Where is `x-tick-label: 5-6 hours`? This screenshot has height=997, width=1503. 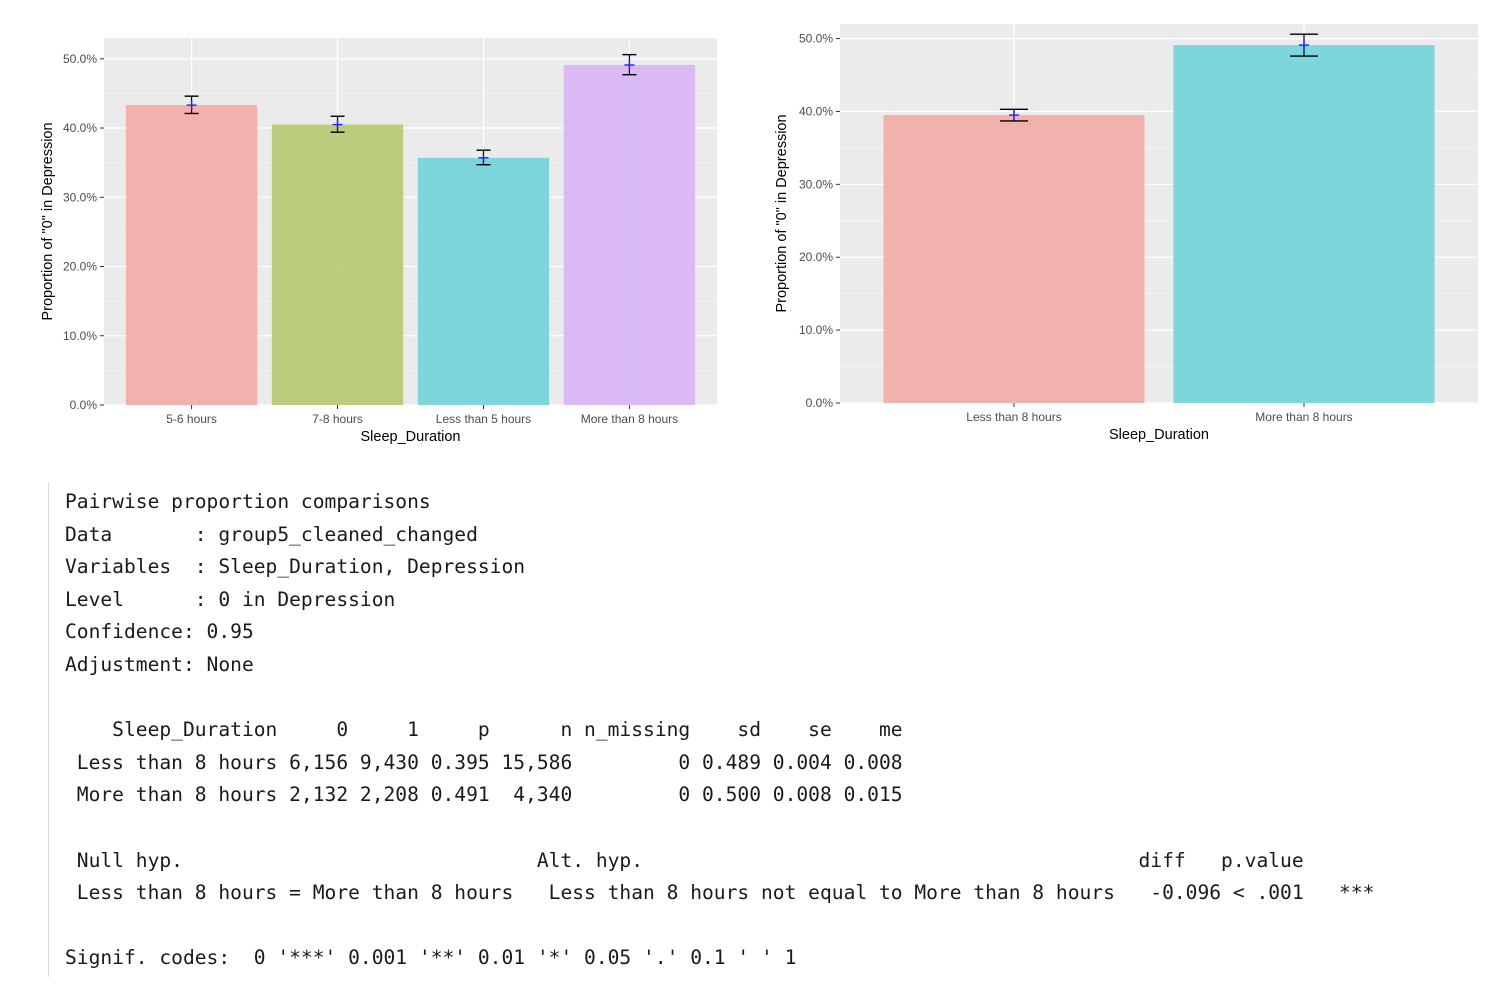 x-tick-label: 5-6 hours is located at coordinates (191, 419).